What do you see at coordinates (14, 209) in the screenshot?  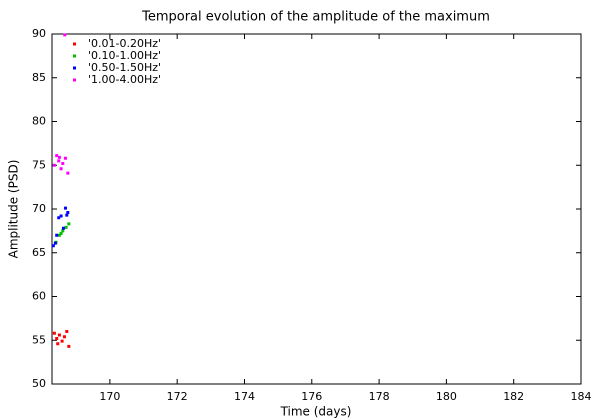 I see `y-axis-label: Amplitude (PSD)` at bounding box center [14, 209].